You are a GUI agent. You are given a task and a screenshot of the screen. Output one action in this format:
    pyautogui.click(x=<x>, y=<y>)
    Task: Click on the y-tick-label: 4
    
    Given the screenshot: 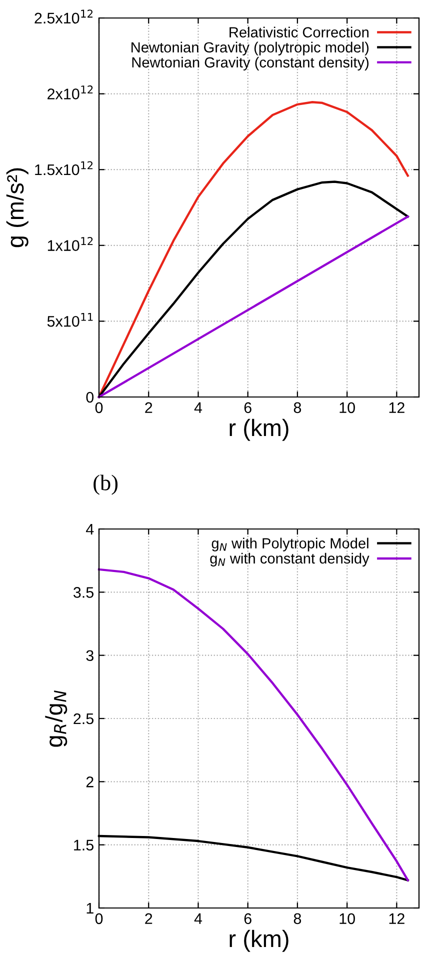 What is the action you would take?
    pyautogui.click(x=90, y=529)
    